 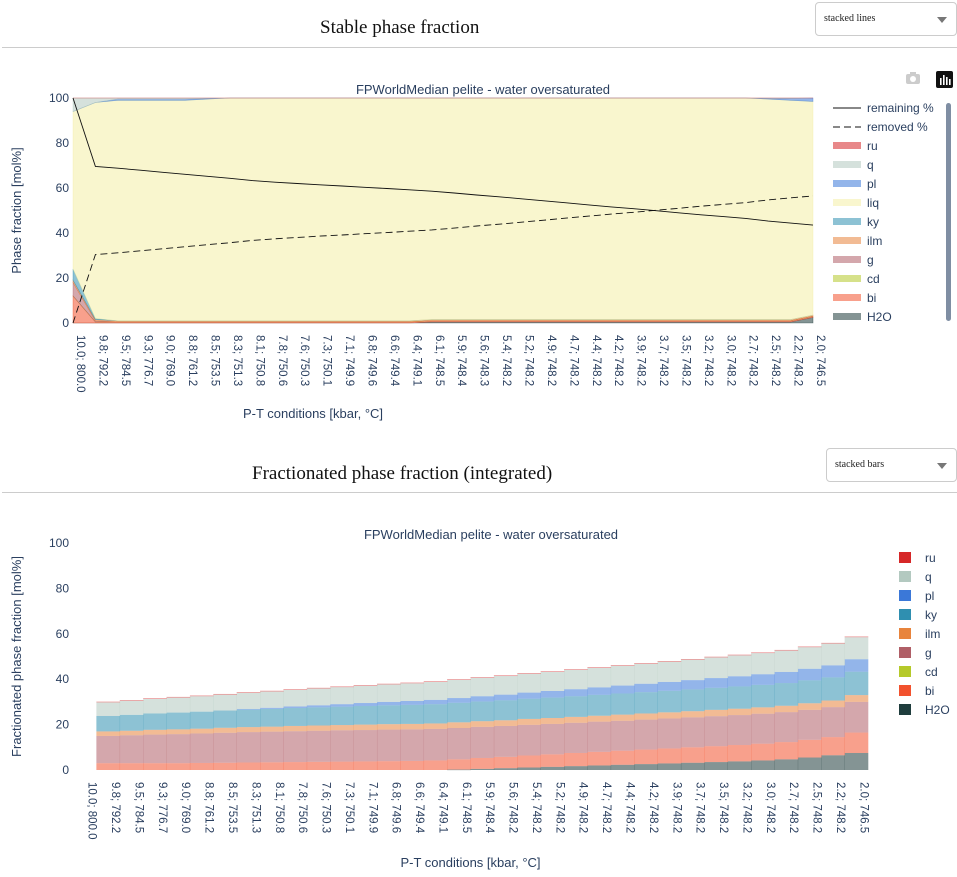 What do you see at coordinates (102, 360) in the screenshot?
I see `x-tick-label: 9.8; 792.2` at bounding box center [102, 360].